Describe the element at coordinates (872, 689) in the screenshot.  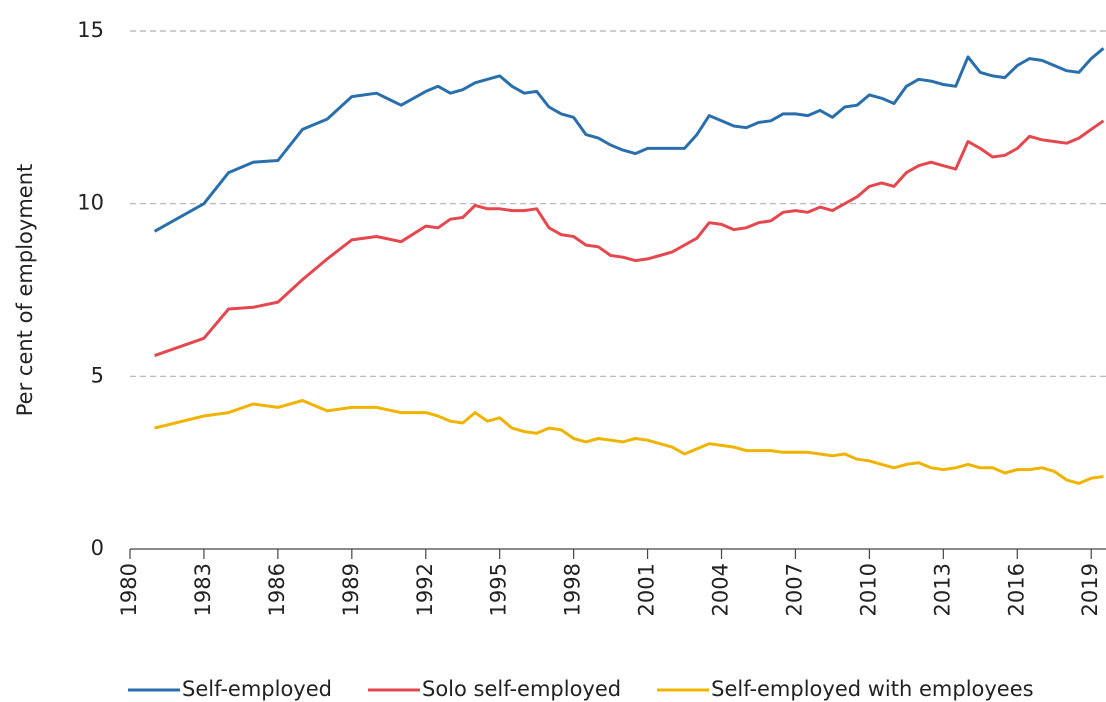
I see `legend-label: Self-employed with employees` at that location.